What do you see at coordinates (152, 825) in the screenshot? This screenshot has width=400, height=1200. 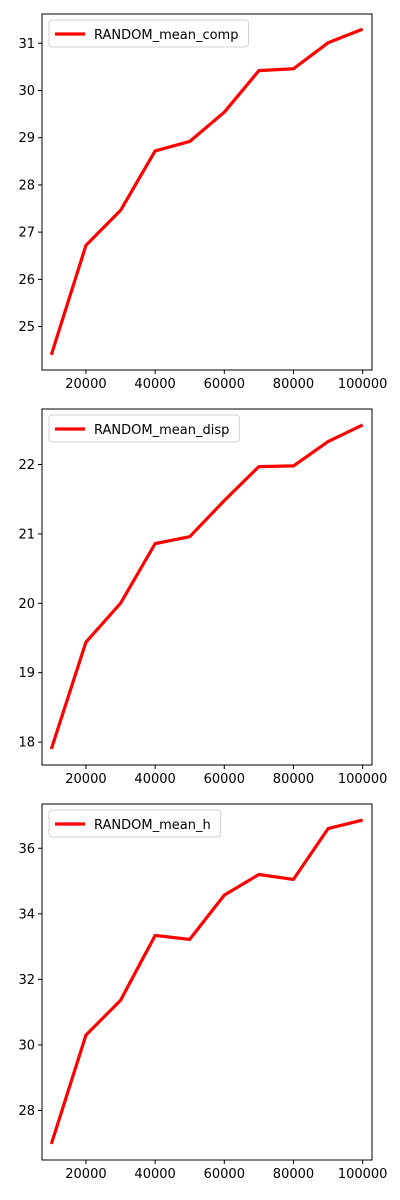 I see `legend-label: RANDOM_mean_h` at bounding box center [152, 825].